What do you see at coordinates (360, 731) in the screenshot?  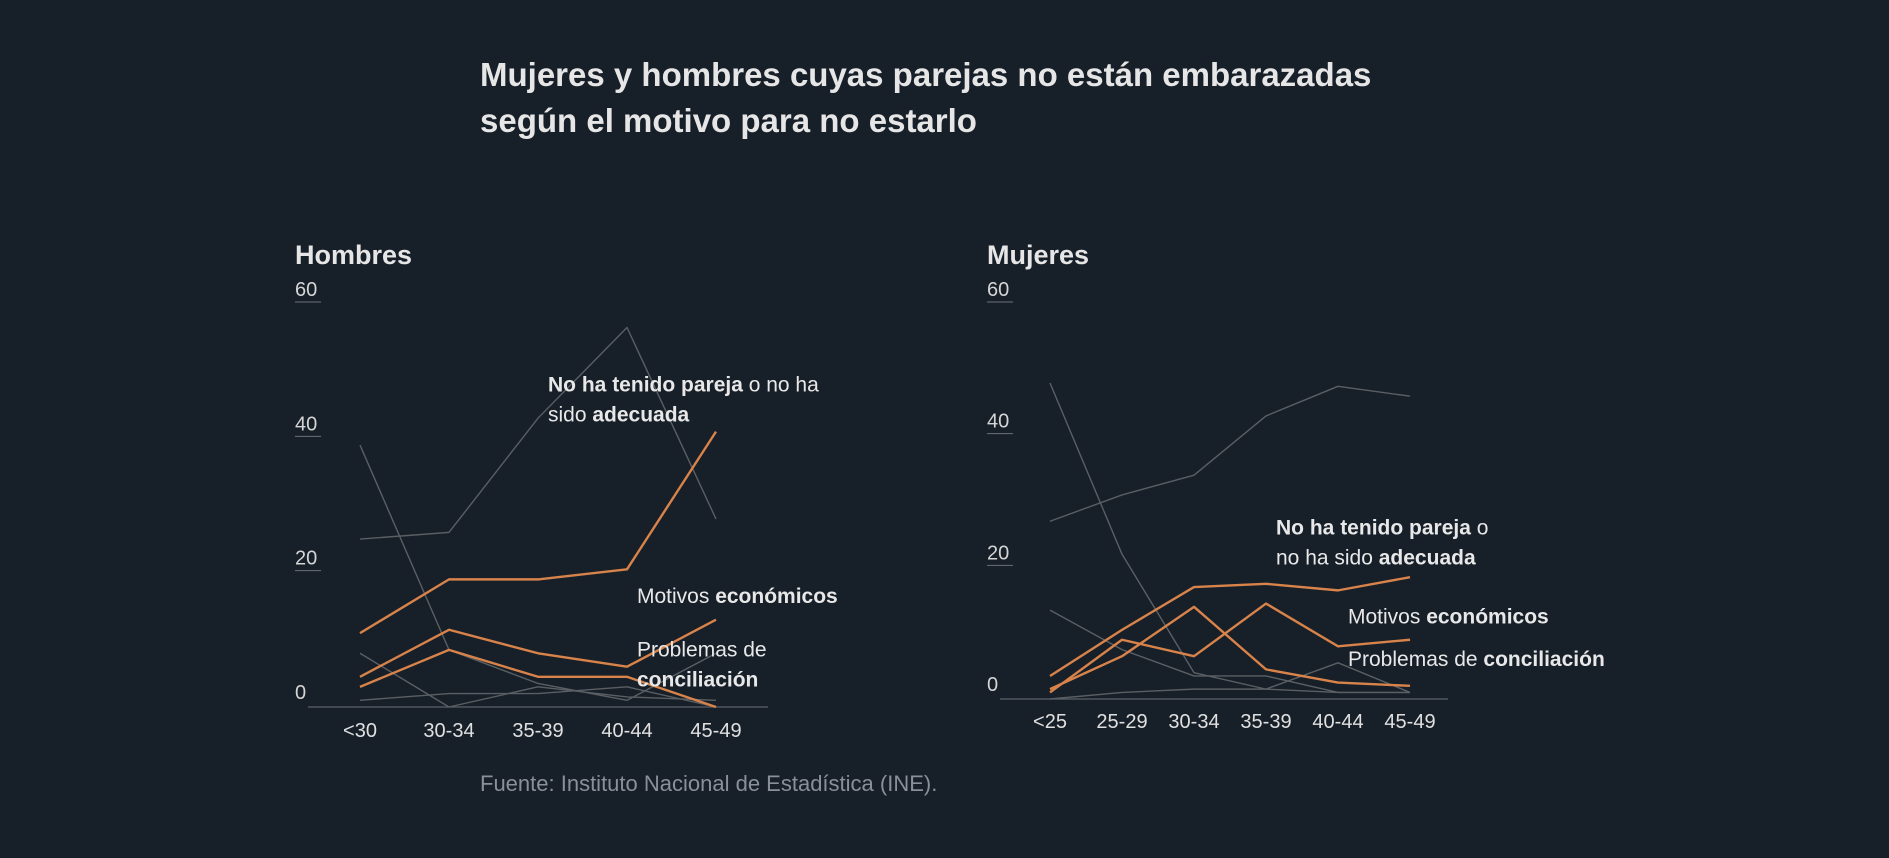 I see `x-tick-label: <30` at bounding box center [360, 731].